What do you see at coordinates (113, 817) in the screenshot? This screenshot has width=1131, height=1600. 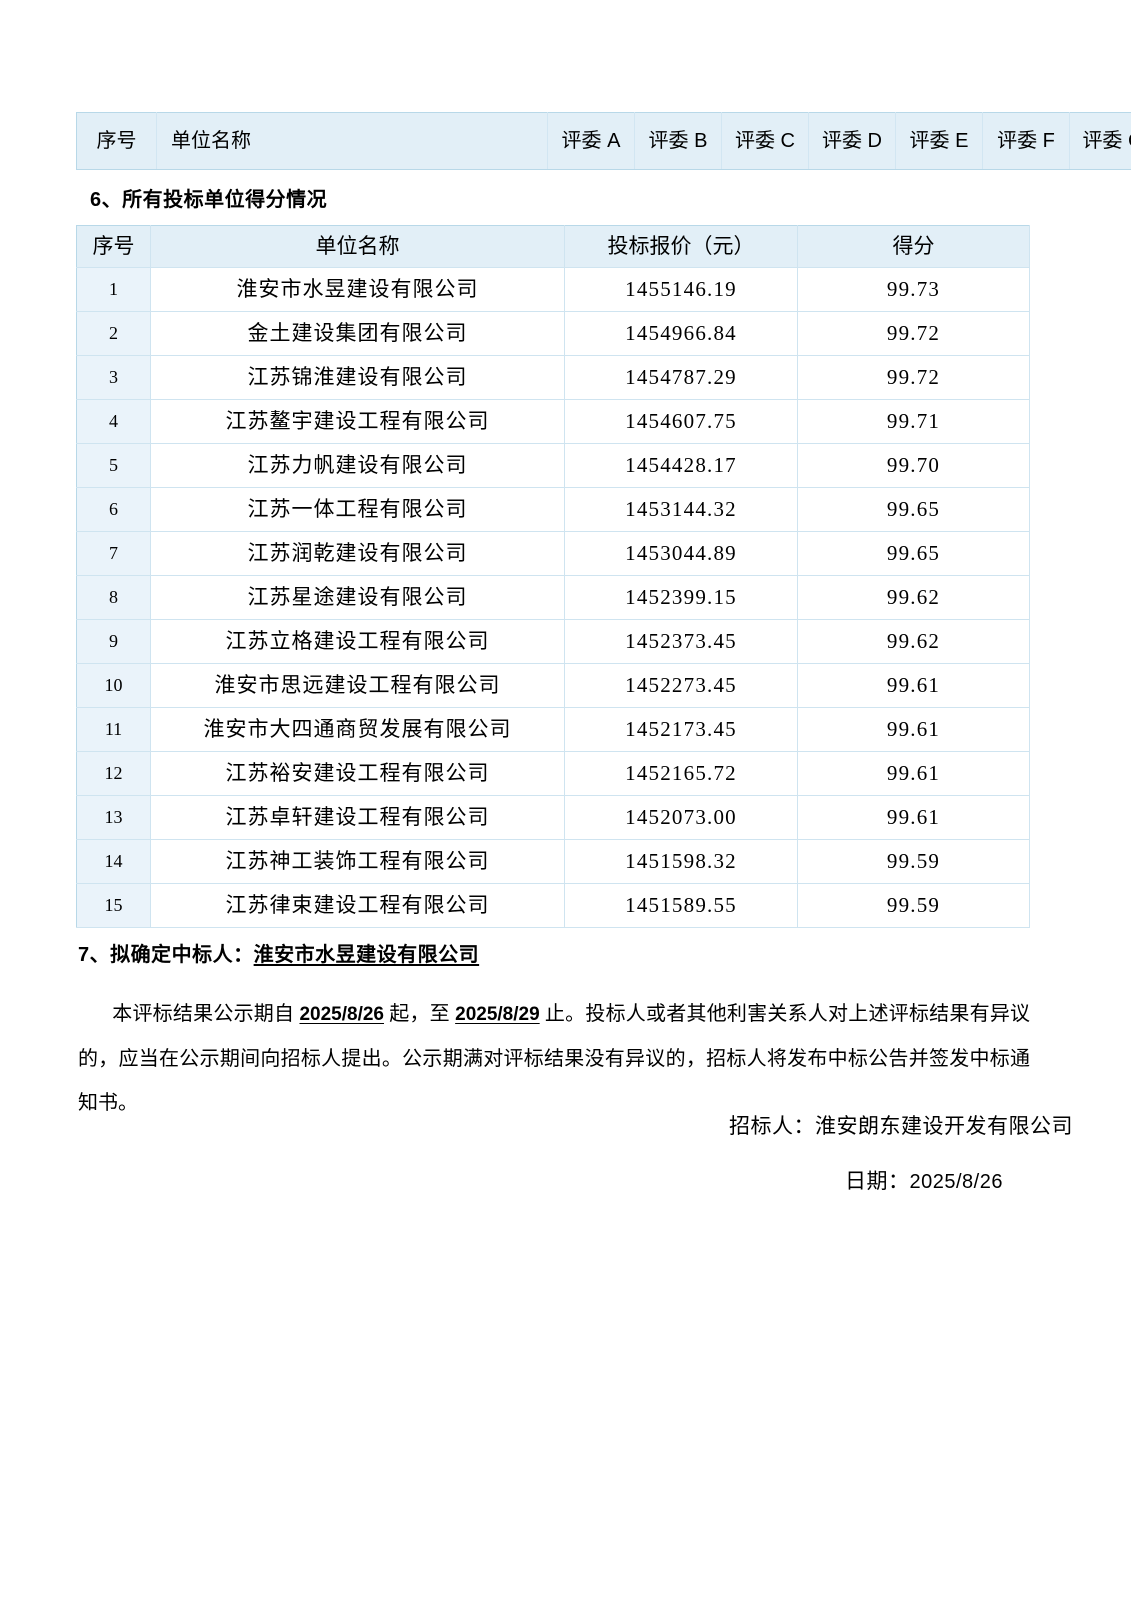 I see `cell-index: 13` at bounding box center [113, 817].